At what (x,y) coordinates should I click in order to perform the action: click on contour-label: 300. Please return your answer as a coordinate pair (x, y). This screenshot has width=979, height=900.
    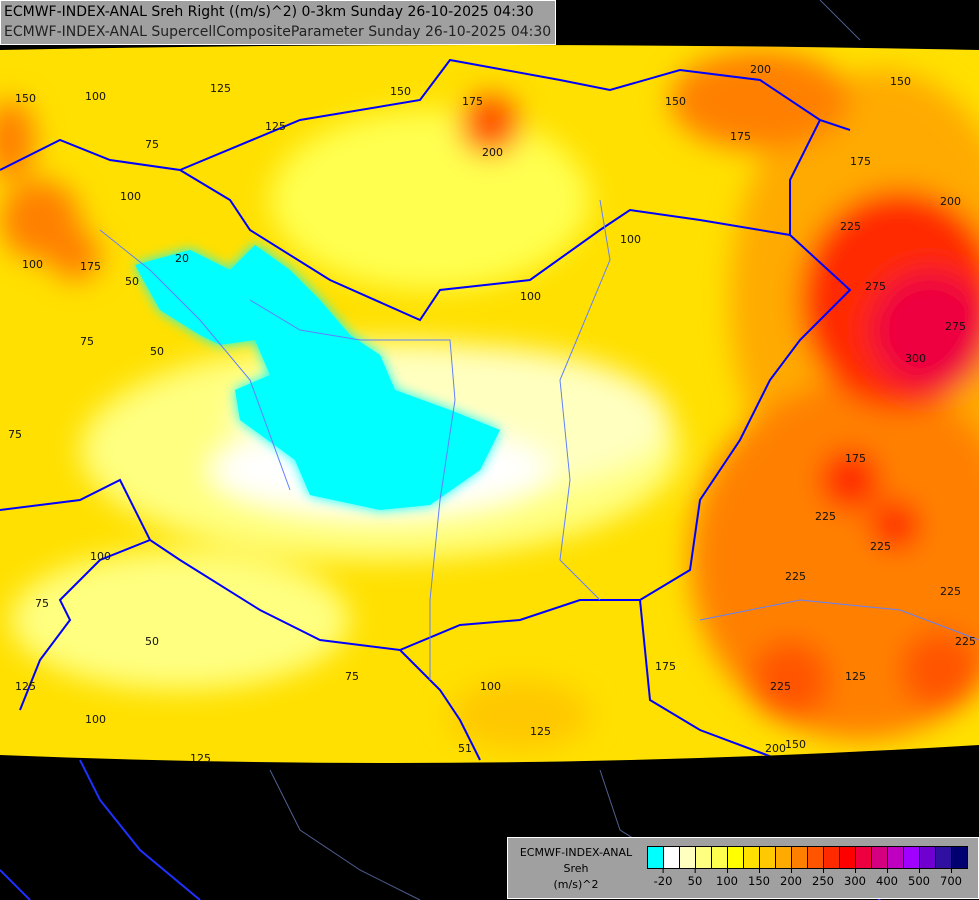
    Looking at the image, I should click on (915, 358).